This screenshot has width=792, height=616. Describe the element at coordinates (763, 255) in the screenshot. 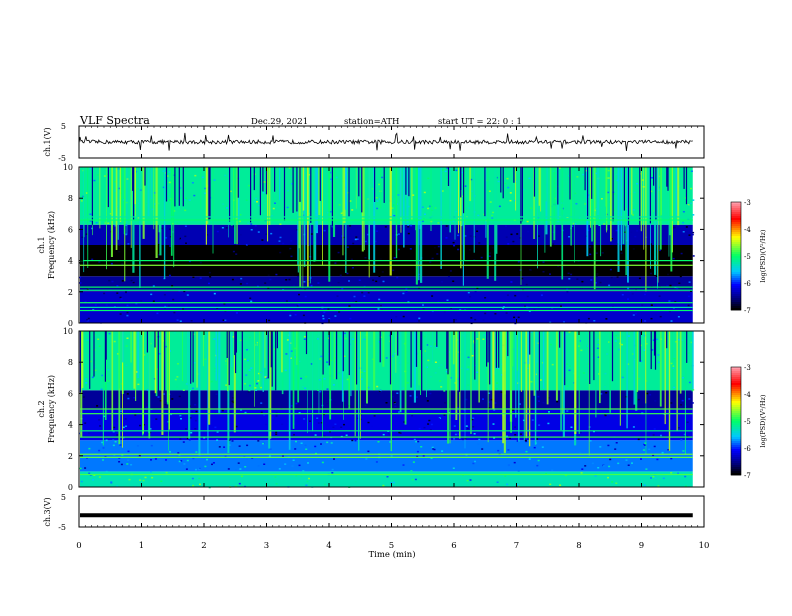

I see `colorbar-label: log(PSD)(V²/Hz)` at that location.